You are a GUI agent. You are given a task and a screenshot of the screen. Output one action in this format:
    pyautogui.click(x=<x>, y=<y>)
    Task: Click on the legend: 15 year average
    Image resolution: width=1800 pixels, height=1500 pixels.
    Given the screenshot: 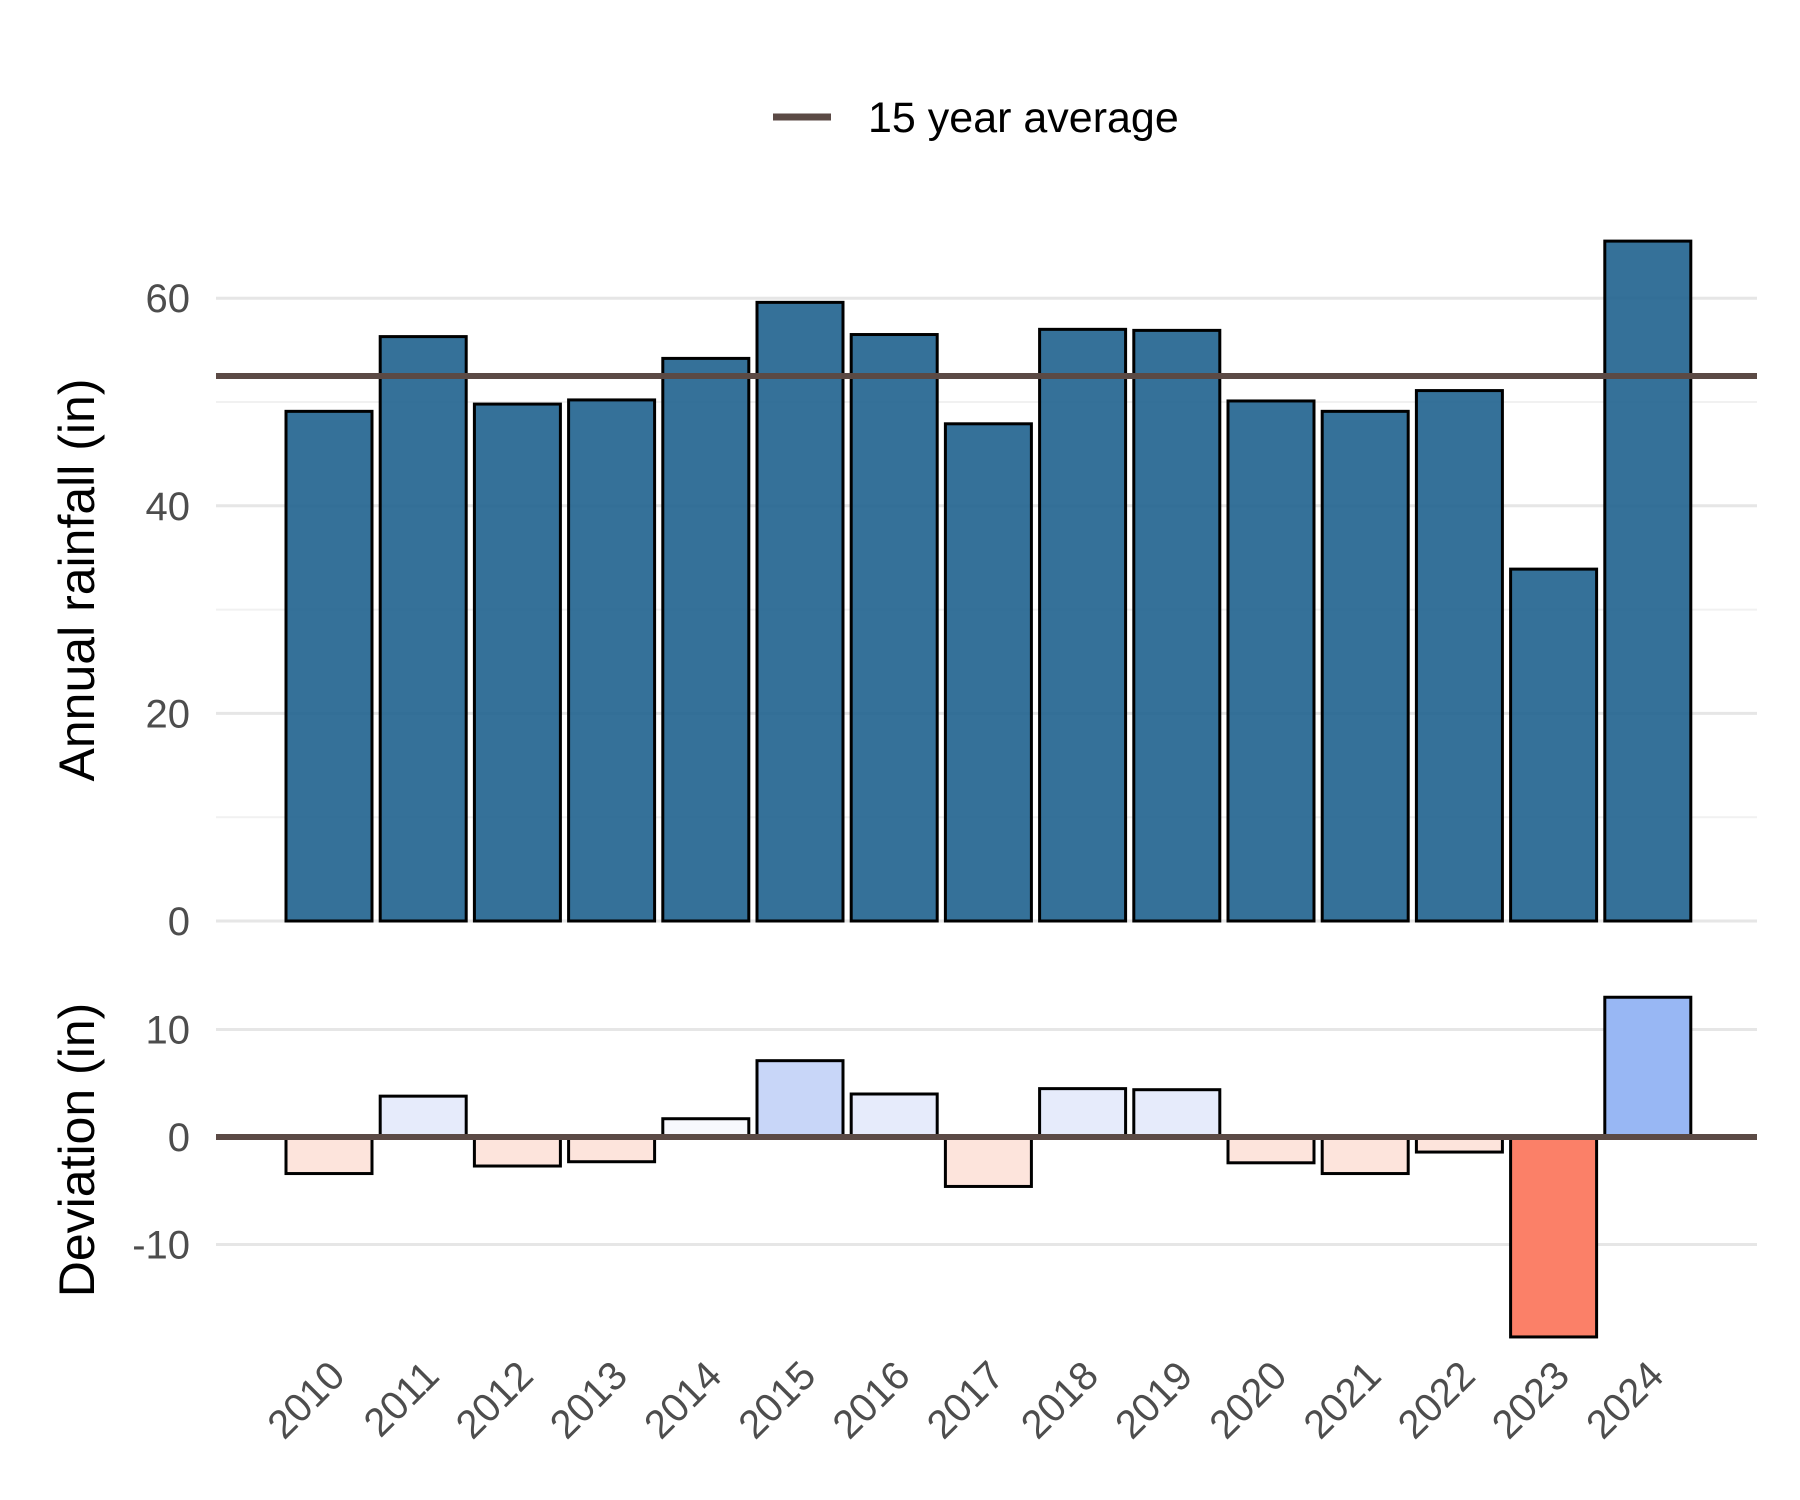 What is the action you would take?
    pyautogui.click(x=976, y=118)
    